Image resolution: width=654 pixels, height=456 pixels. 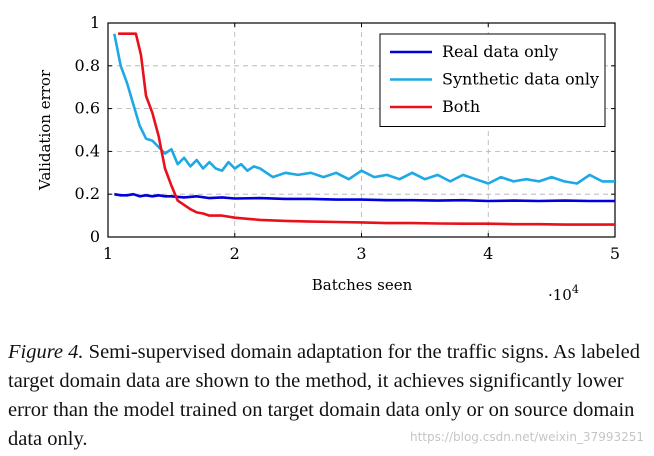 What do you see at coordinates (526, 437) in the screenshot?
I see `watermark: https://blog.csdn.net/weixin_37993251` at bounding box center [526, 437].